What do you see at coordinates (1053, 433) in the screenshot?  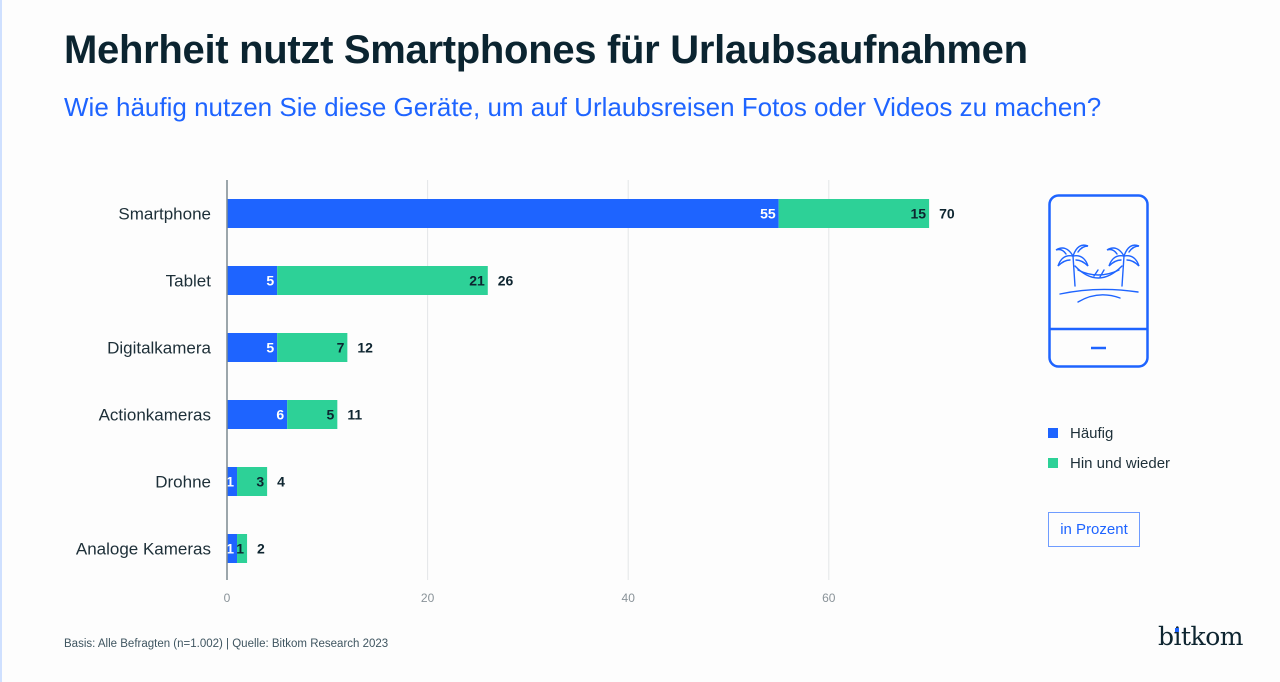 I see `legend-swatch-haeufig` at bounding box center [1053, 433].